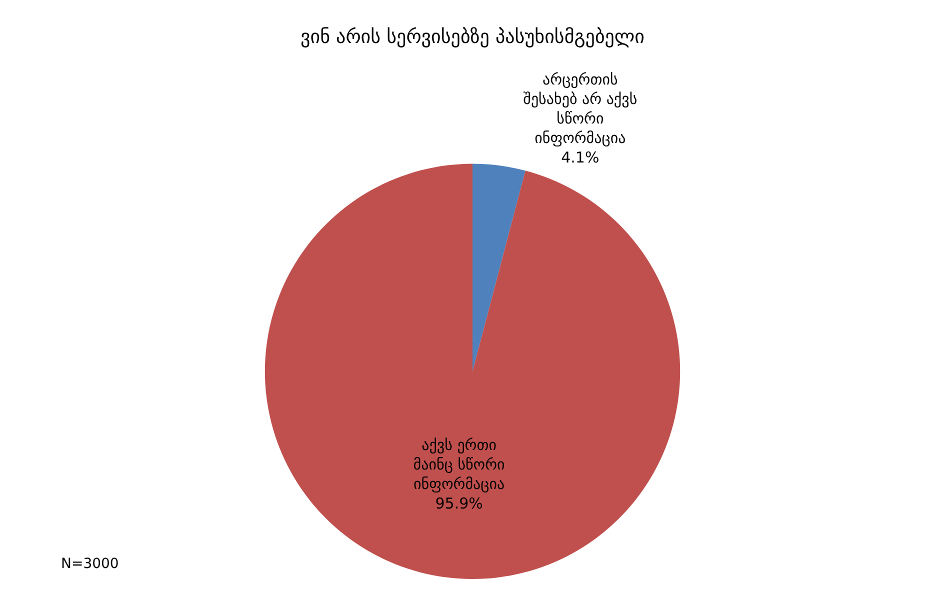 This screenshot has width=945, height=589. Describe the element at coordinates (472, 37) in the screenshot. I see `chart-title: ვინ არის სერვისებზე პასუხისმგებელი` at that location.